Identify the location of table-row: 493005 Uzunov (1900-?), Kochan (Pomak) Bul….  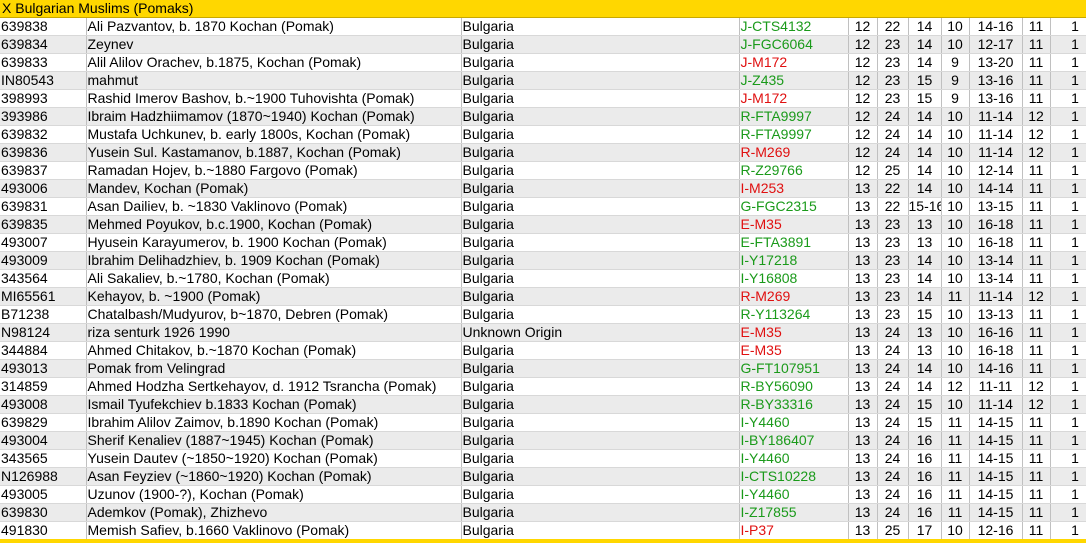
(543, 494).